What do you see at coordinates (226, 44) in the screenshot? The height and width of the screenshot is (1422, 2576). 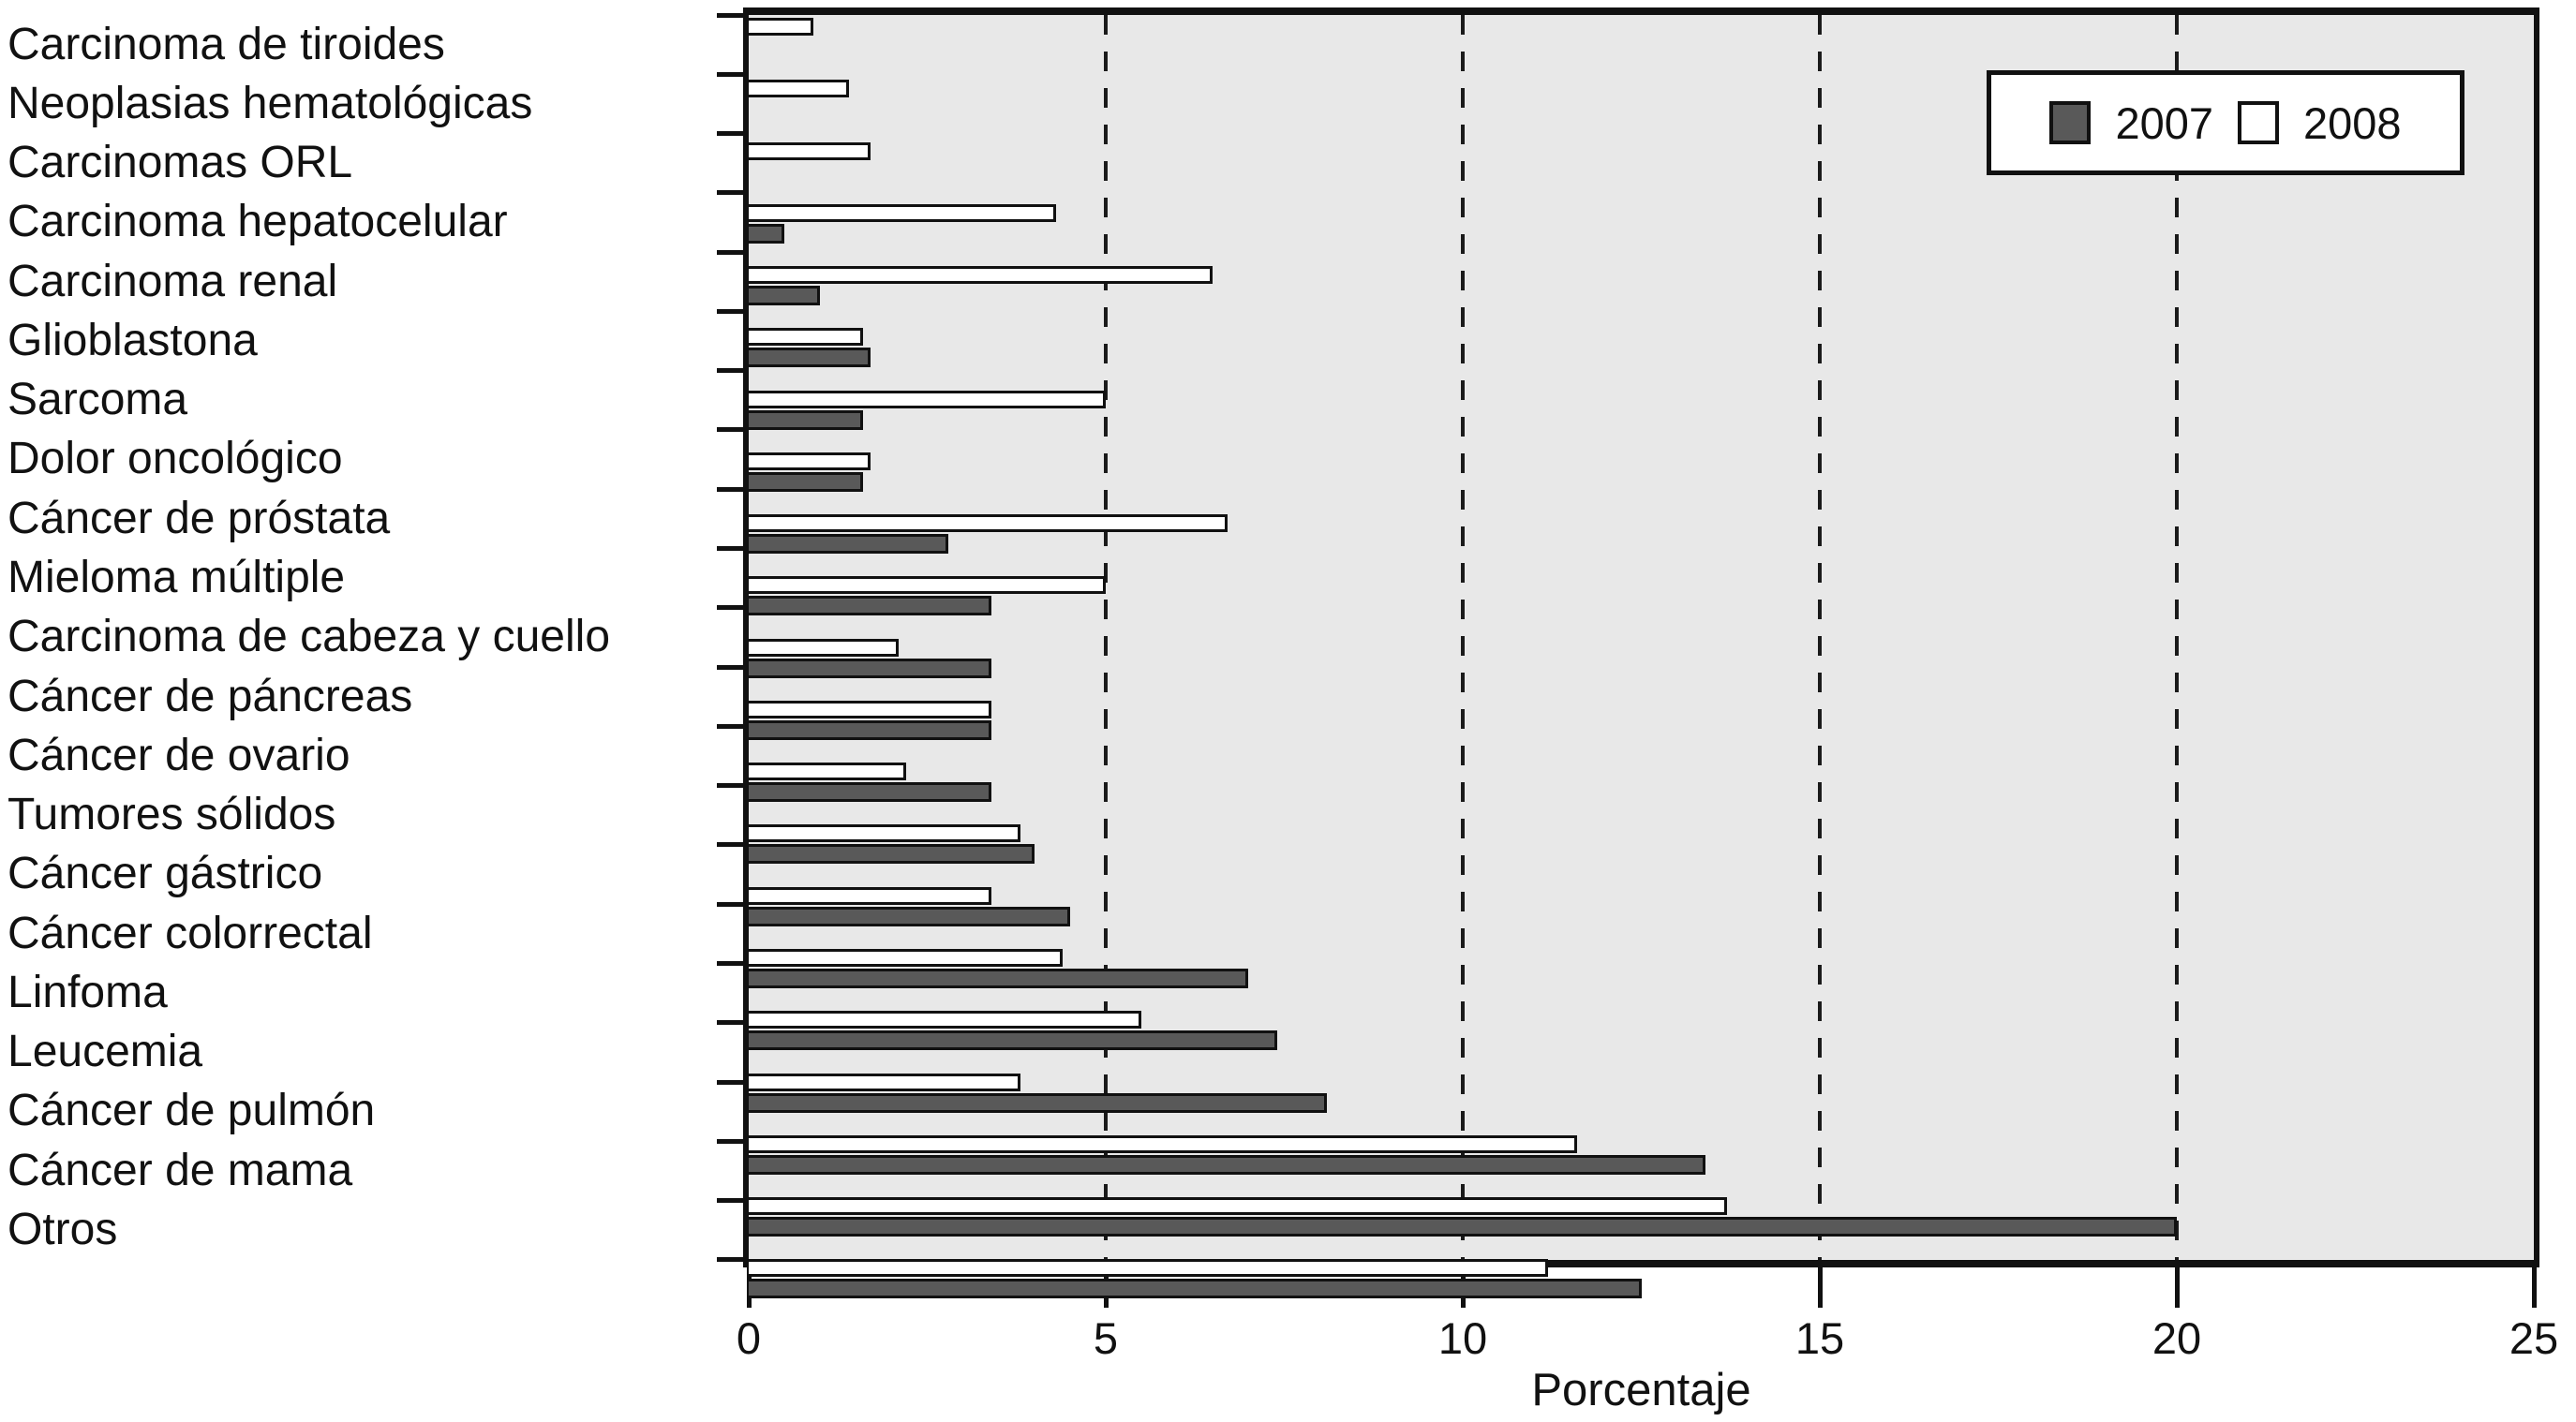 I see `category-label: Carcinoma de tiroides` at bounding box center [226, 44].